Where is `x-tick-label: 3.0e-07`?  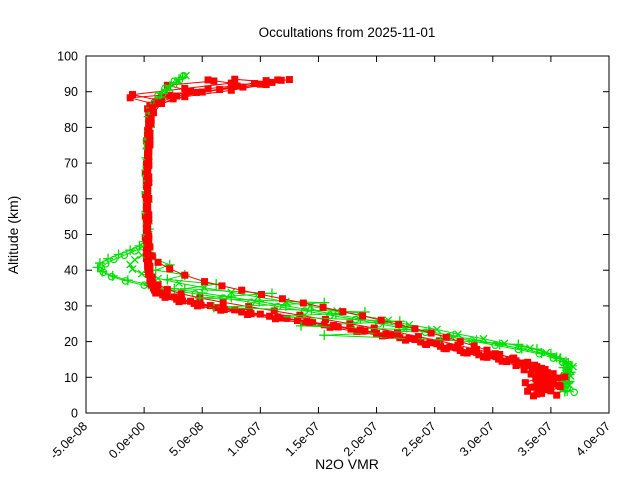
x-tick-label: 3.0e-07 is located at coordinates (477, 439).